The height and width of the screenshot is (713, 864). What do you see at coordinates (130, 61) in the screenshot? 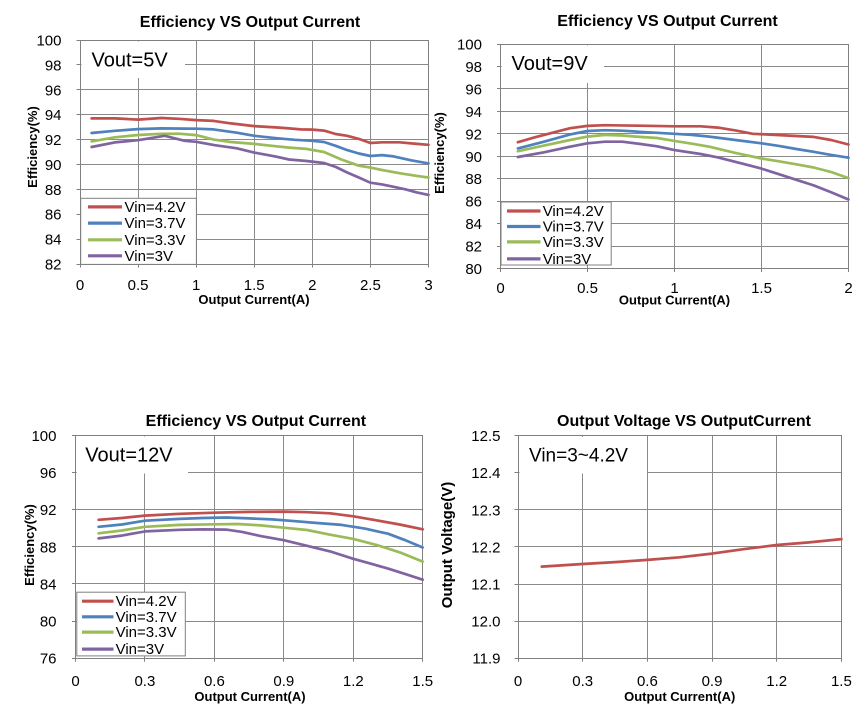
I see `svg-text: Vout=5V` at bounding box center [130, 61].